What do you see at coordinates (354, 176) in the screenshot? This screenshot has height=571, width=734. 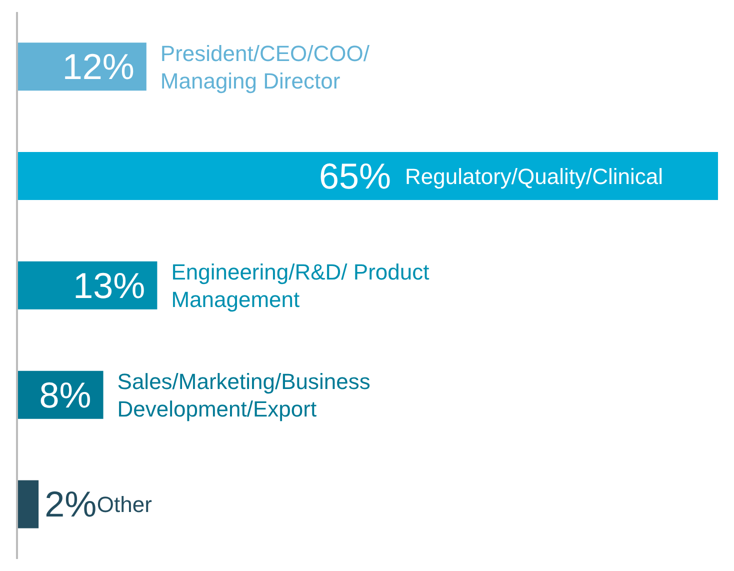 I see `data-label: 65%` at bounding box center [354, 176].